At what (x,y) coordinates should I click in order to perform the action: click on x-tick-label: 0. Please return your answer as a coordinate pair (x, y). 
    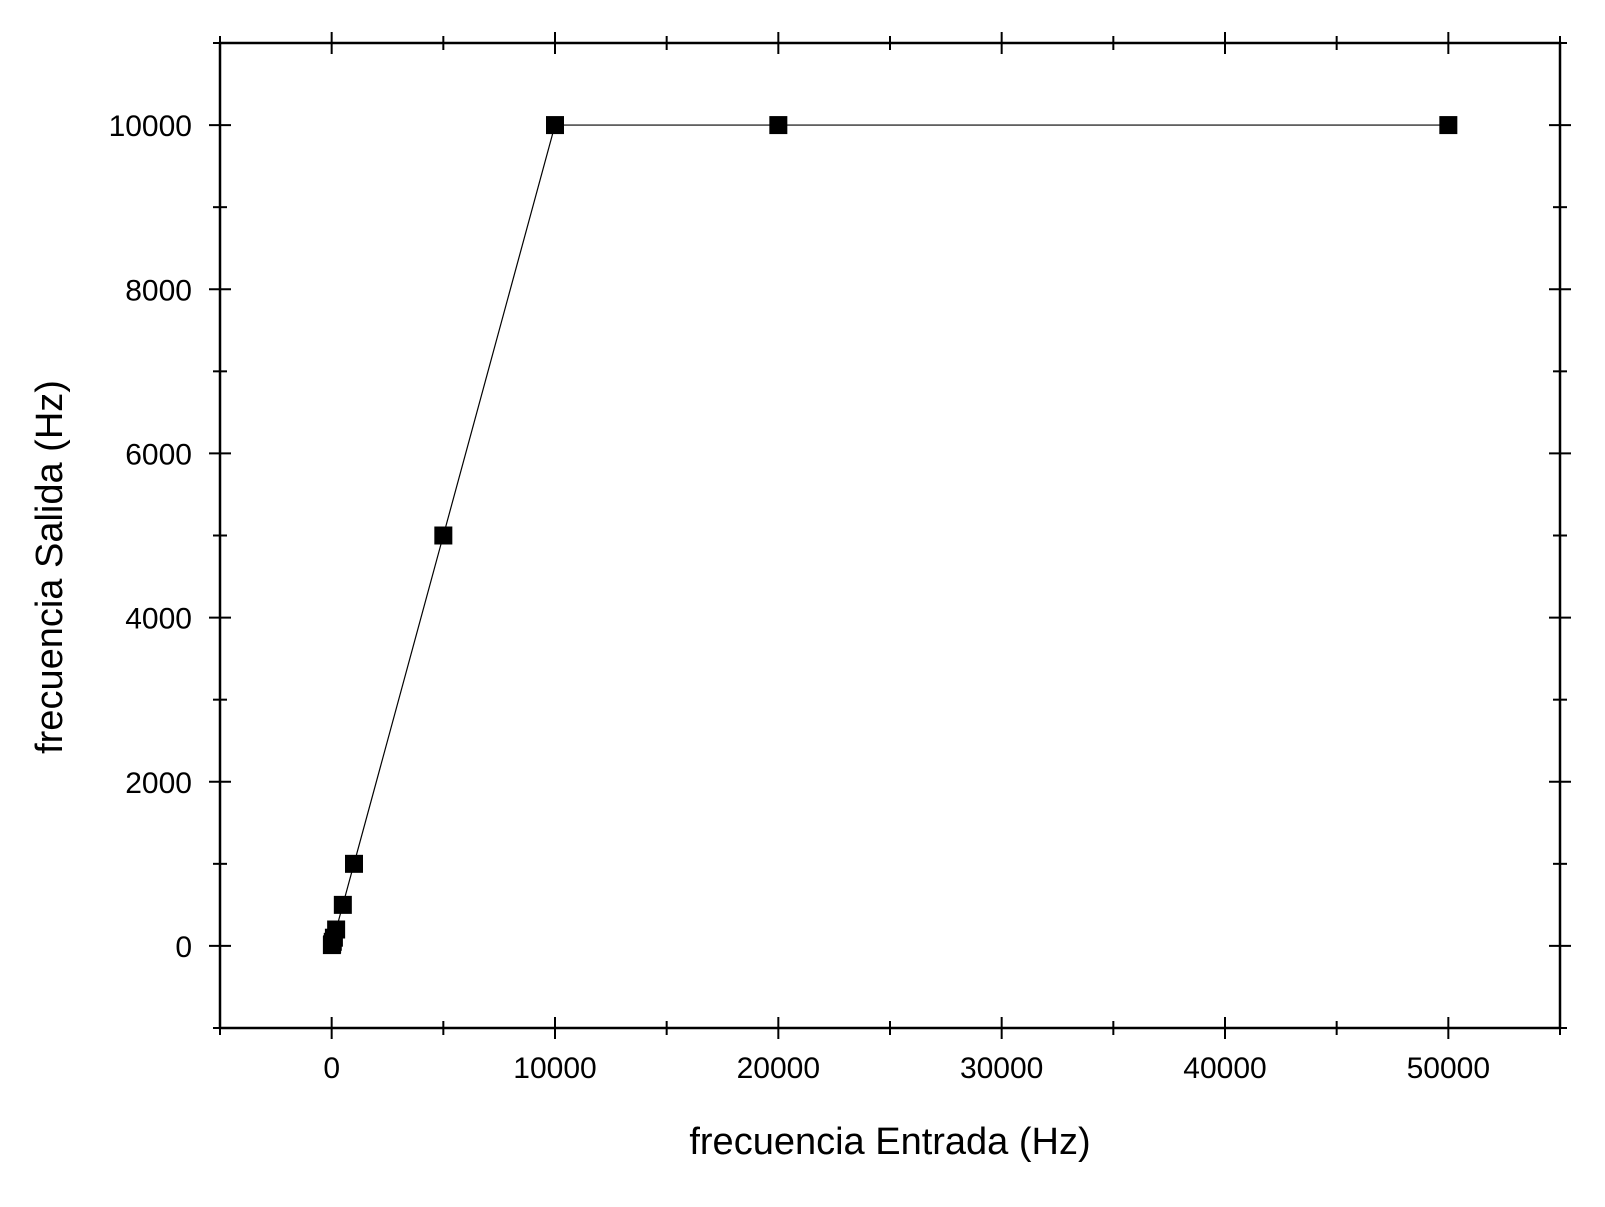
    Looking at the image, I should click on (331, 1068).